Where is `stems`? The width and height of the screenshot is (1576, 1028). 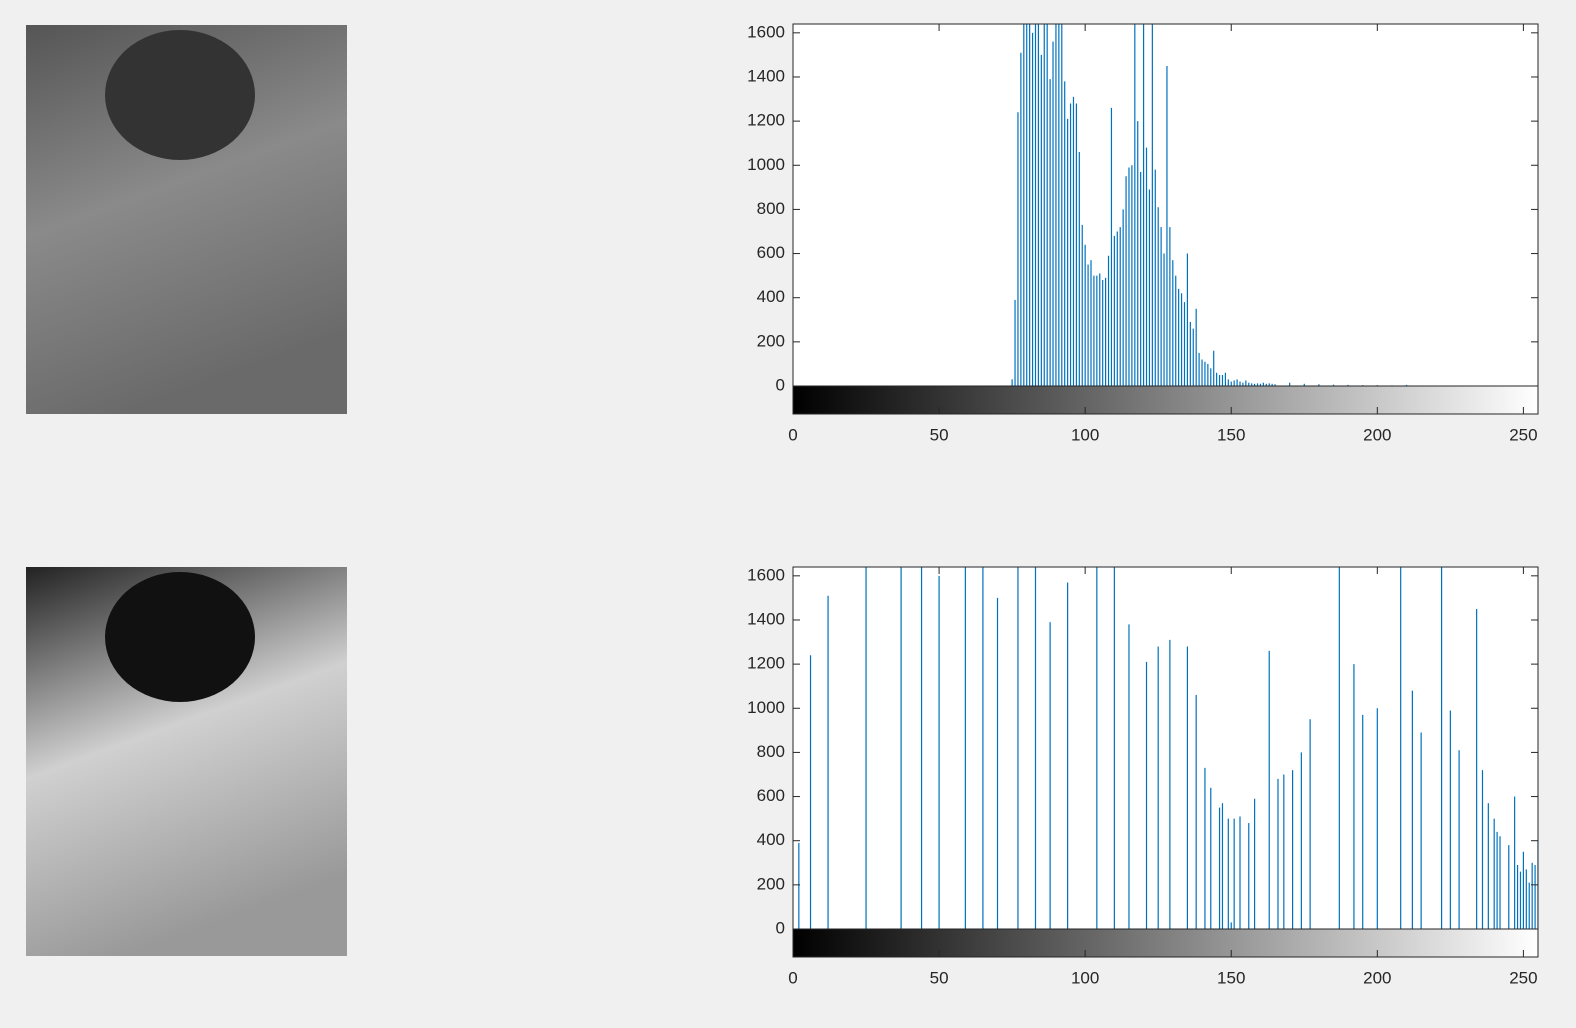
stems is located at coordinates (1224, 205).